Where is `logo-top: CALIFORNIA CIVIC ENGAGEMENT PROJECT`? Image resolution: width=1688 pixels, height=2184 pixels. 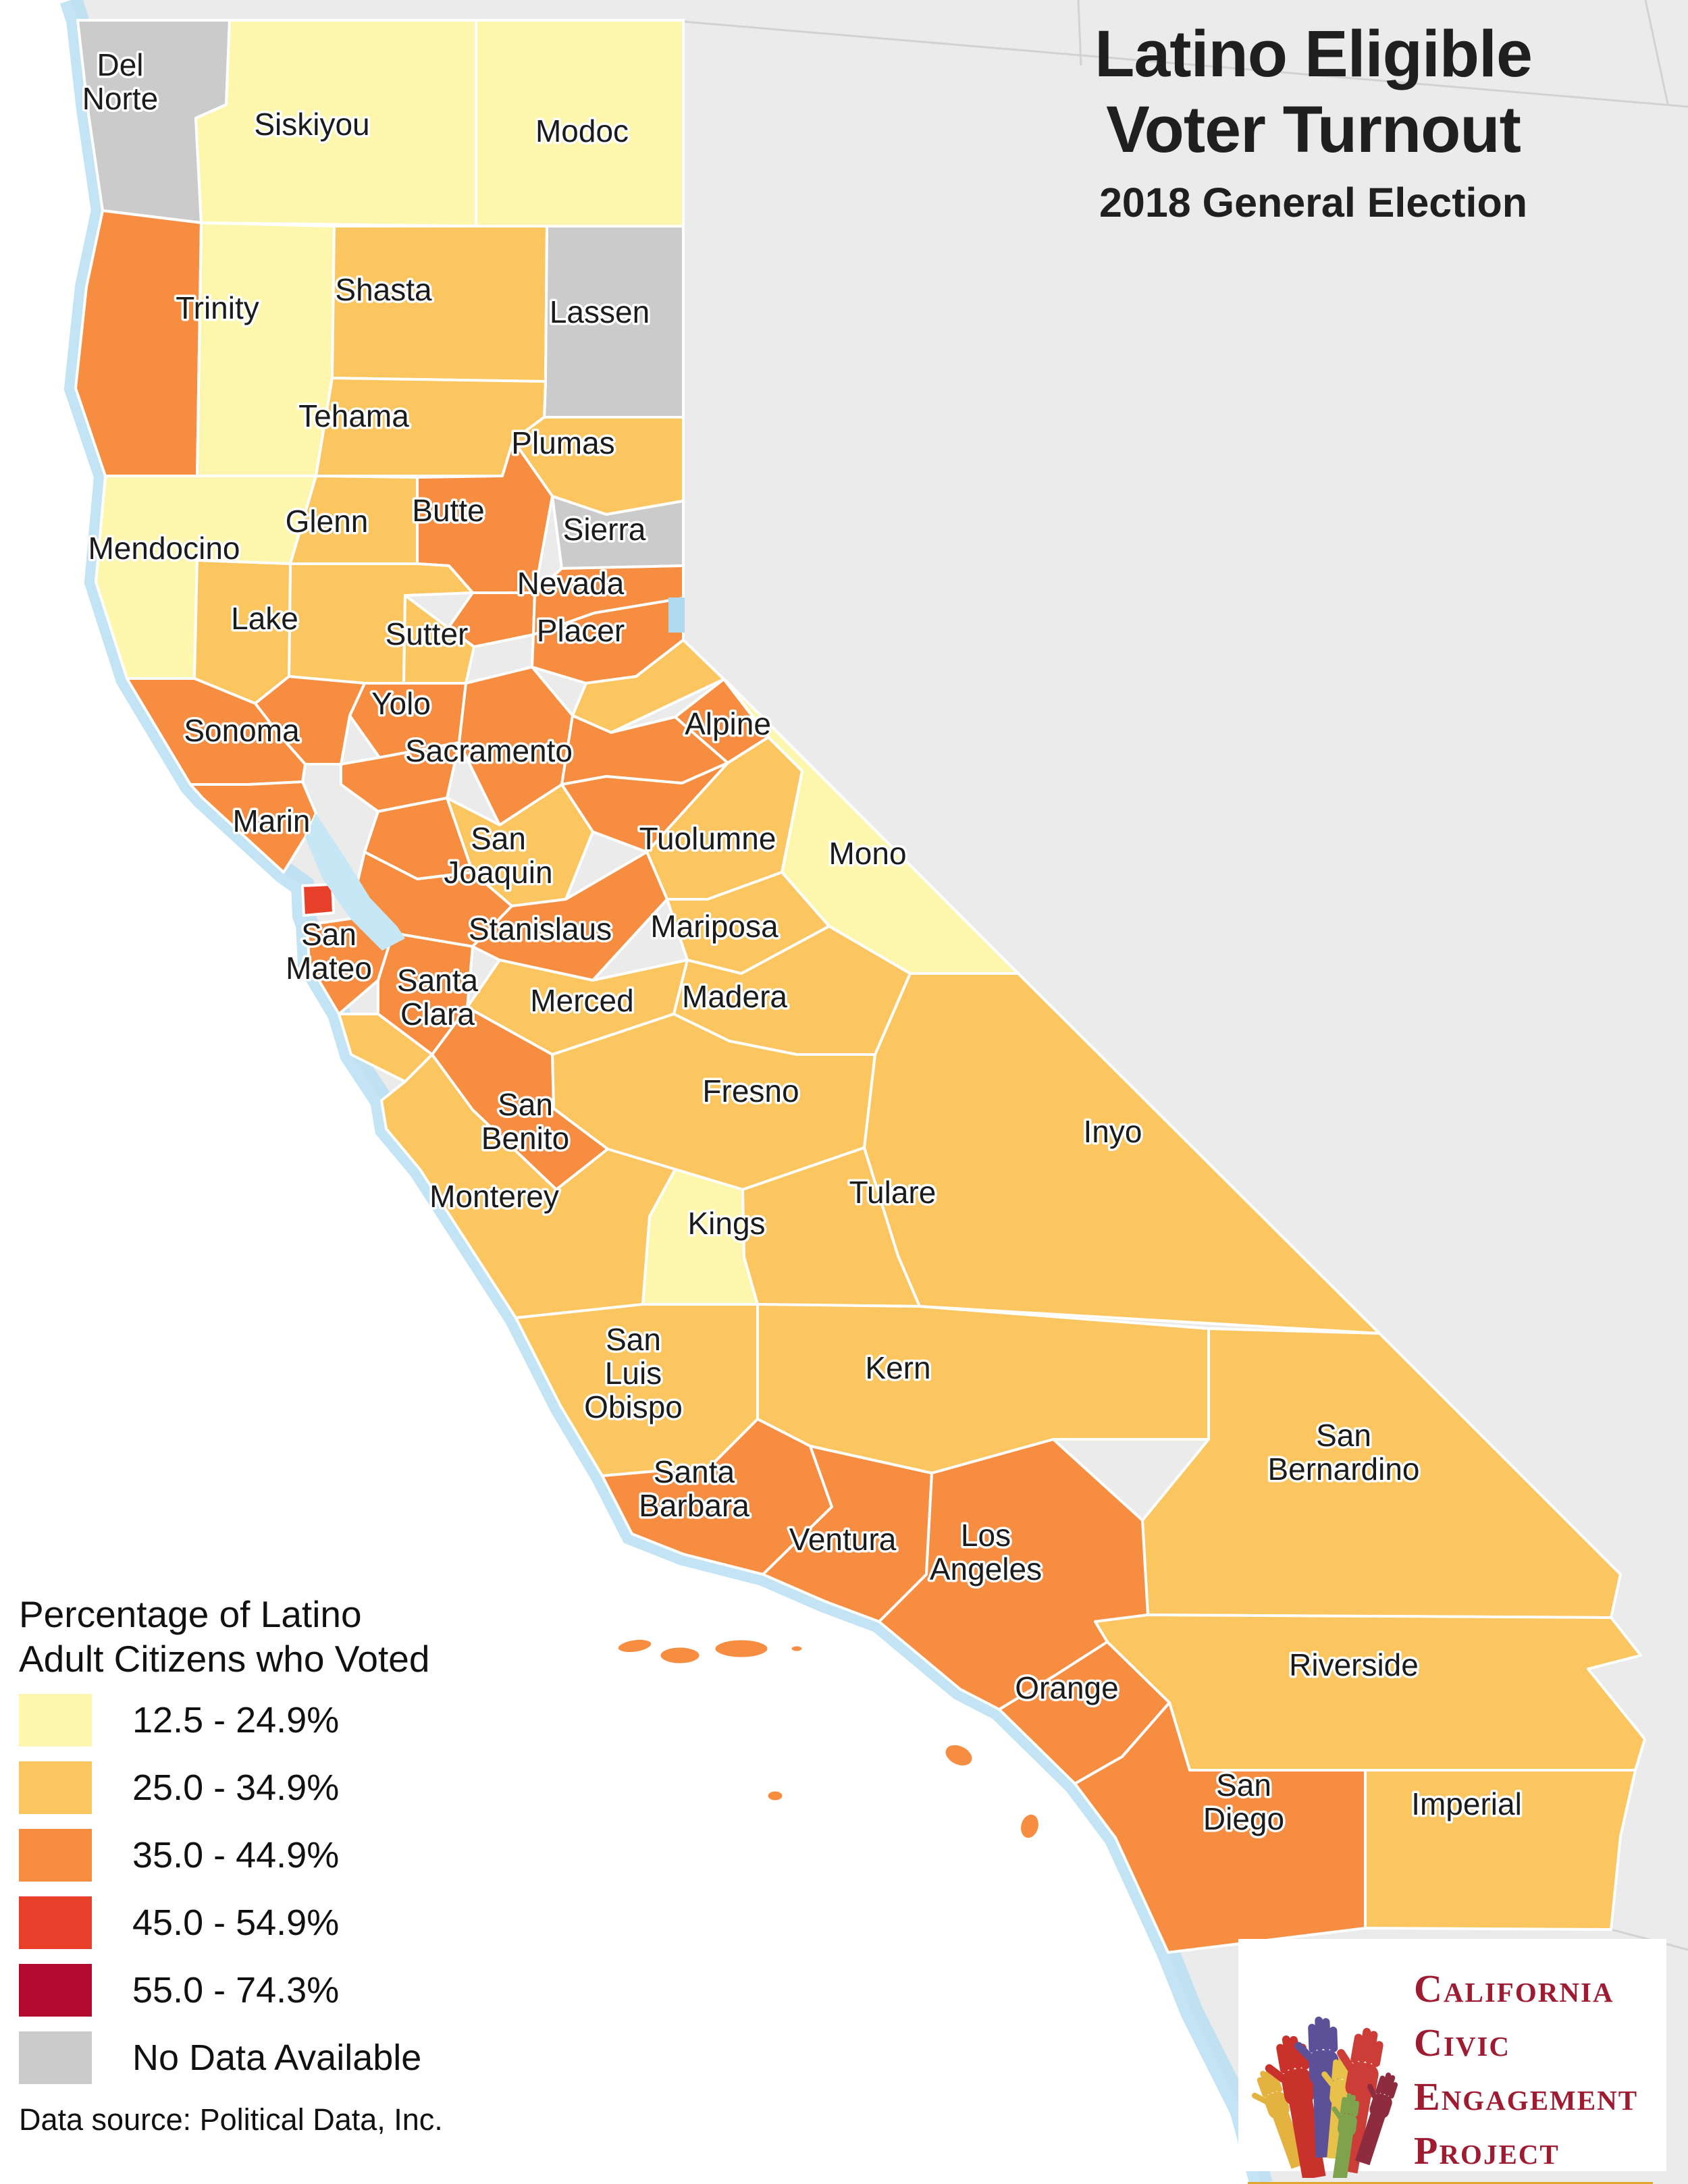 logo-top: CALIFORNIA CIVIC ENGAGEMENT PROJECT is located at coordinates (1450, 2064).